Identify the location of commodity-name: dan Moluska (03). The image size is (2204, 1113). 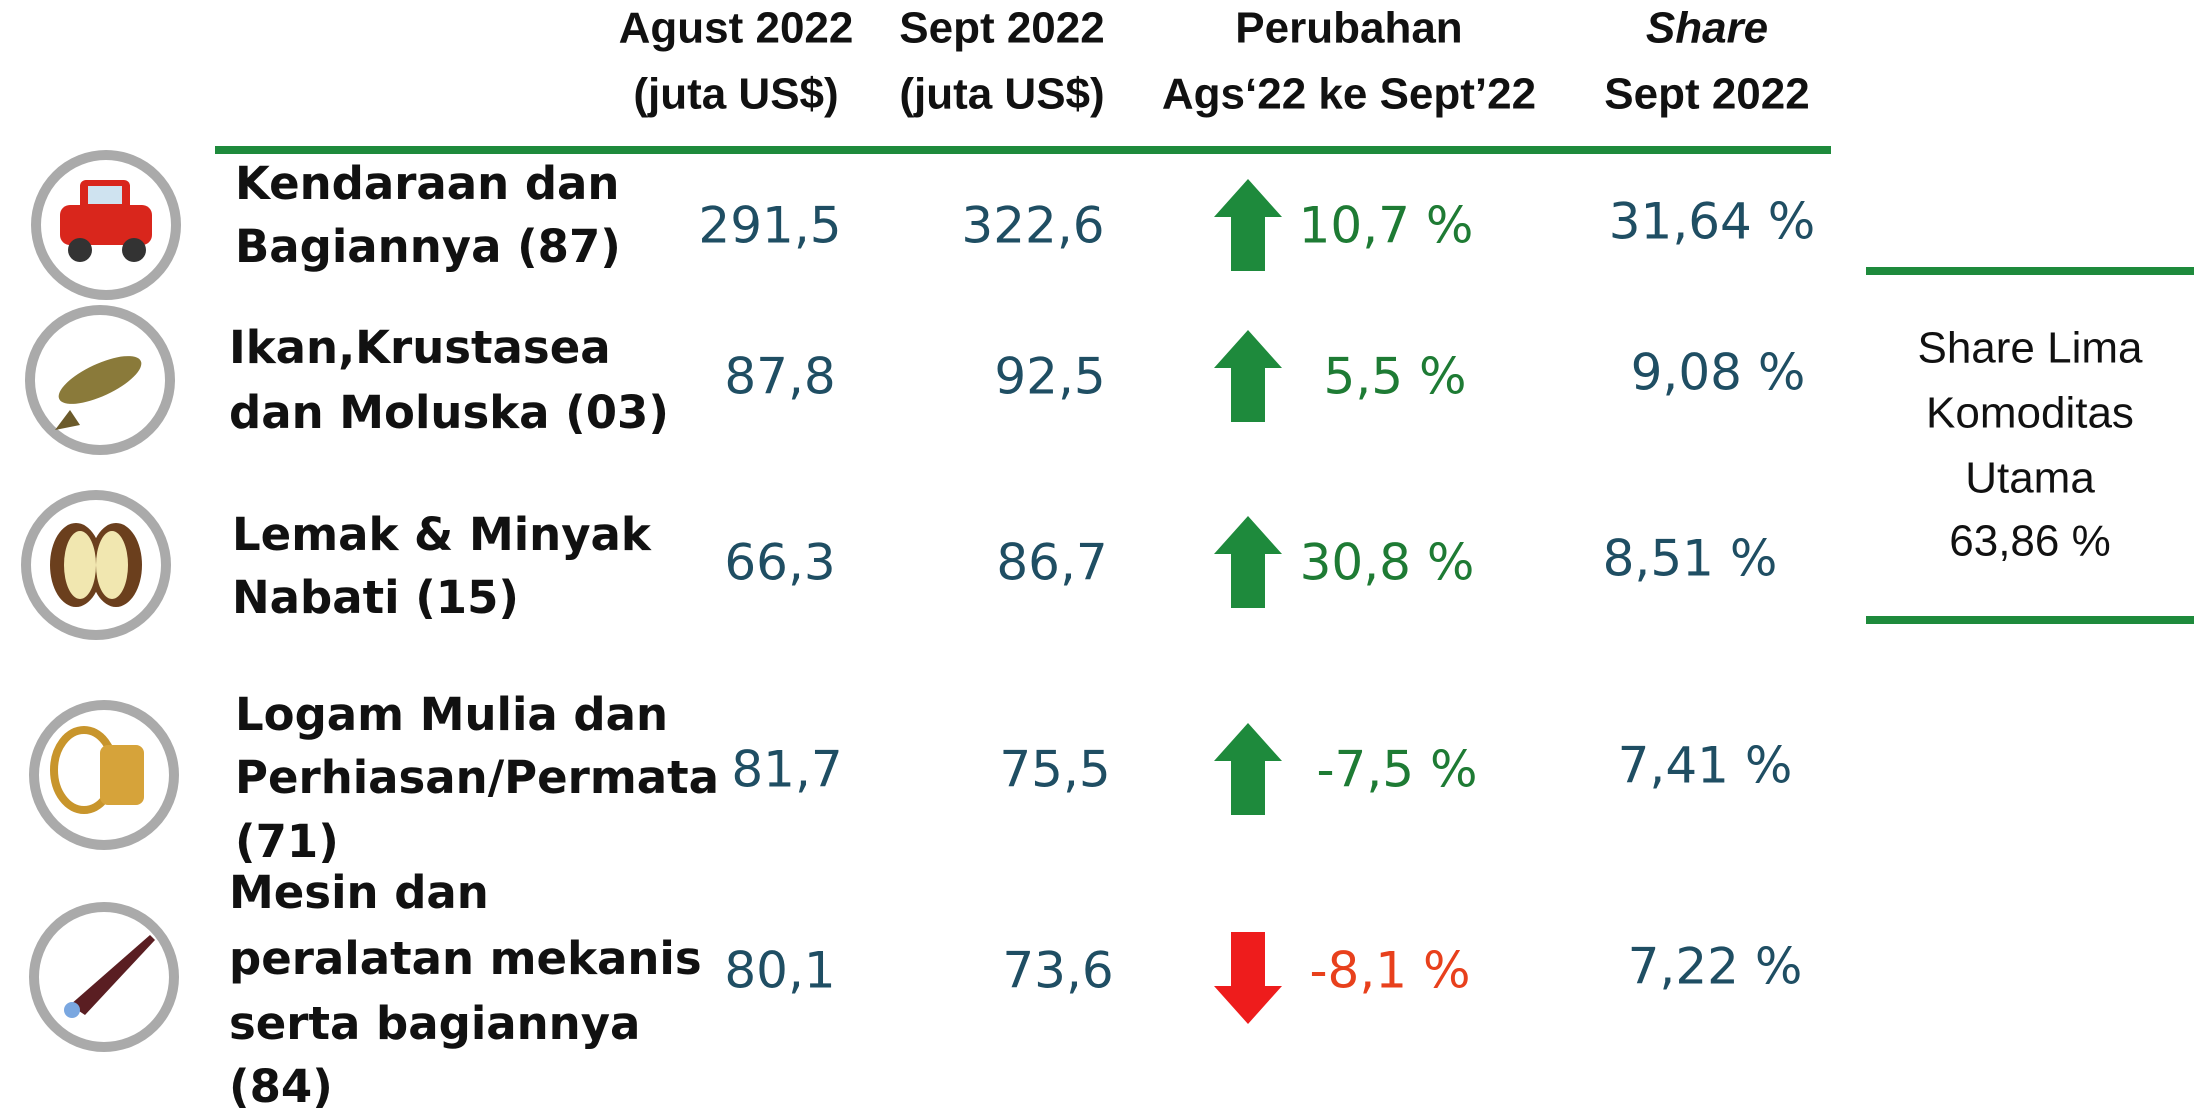
(449, 412).